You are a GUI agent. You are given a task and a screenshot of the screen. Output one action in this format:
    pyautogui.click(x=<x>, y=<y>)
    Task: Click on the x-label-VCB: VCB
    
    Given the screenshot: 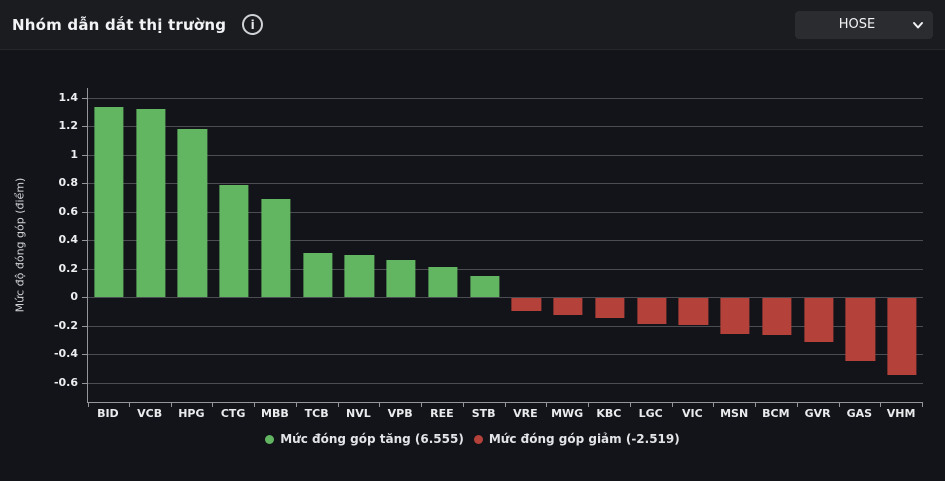 What is the action you would take?
    pyautogui.click(x=150, y=413)
    